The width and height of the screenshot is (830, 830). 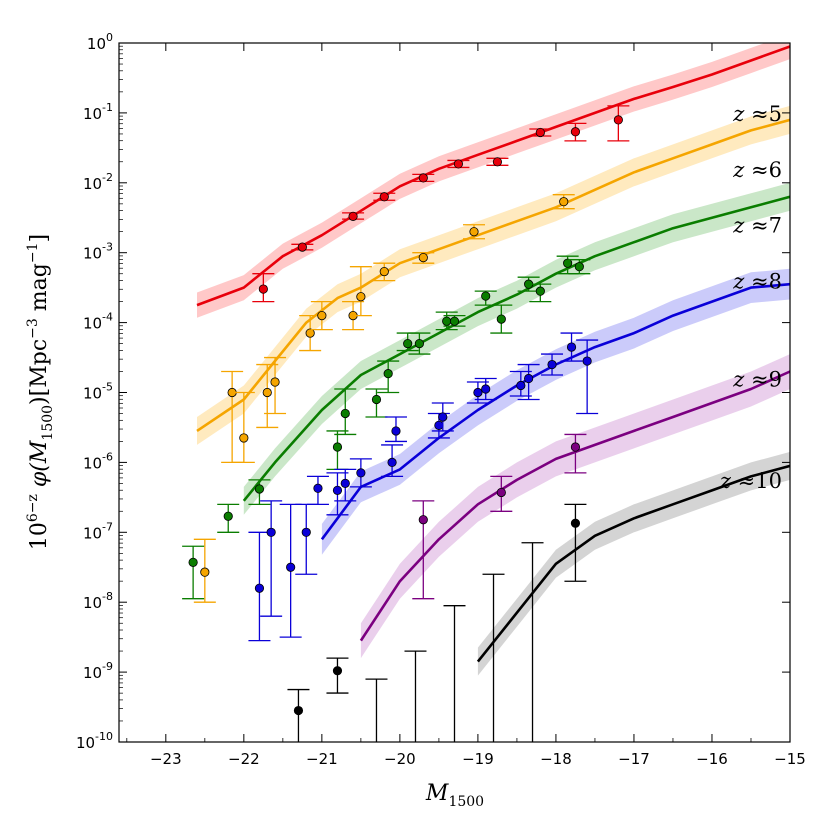 I want to click on series-label-z6: z ≈6, so click(x=757, y=170).